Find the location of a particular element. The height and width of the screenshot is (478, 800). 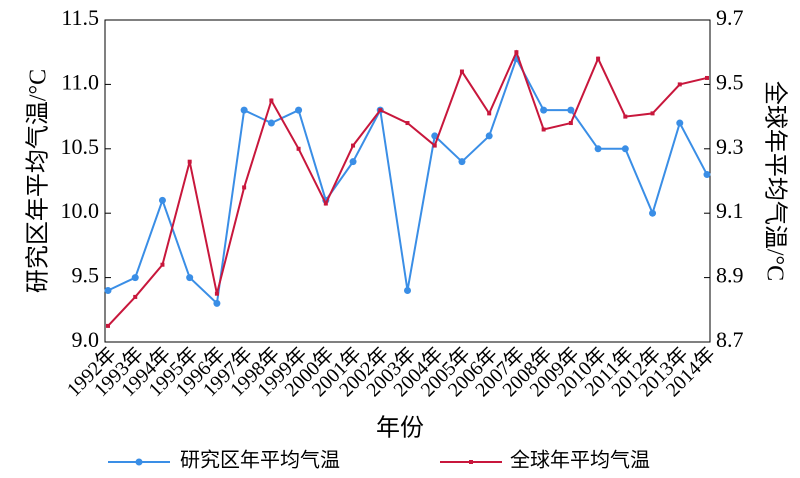

y-axis-label: 研究区年平均气温/°C is located at coordinates (38, 181).